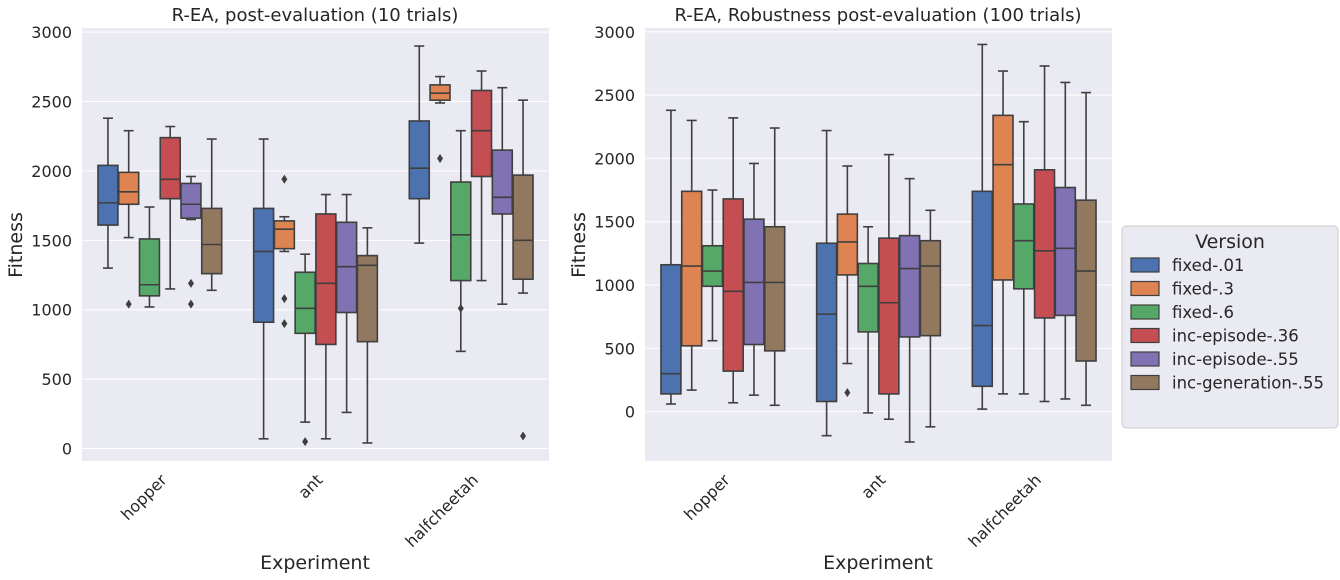  What do you see at coordinates (1230, 242) in the screenshot?
I see `legend-title: Version` at bounding box center [1230, 242].